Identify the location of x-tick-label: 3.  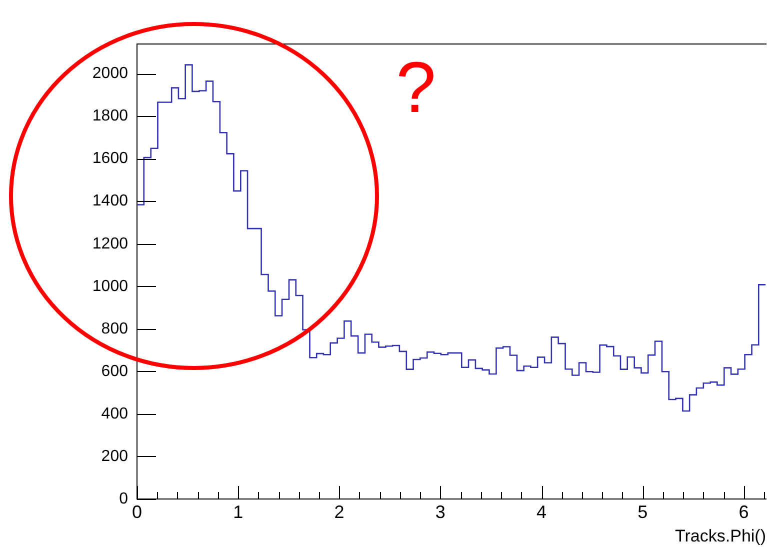
(440, 512).